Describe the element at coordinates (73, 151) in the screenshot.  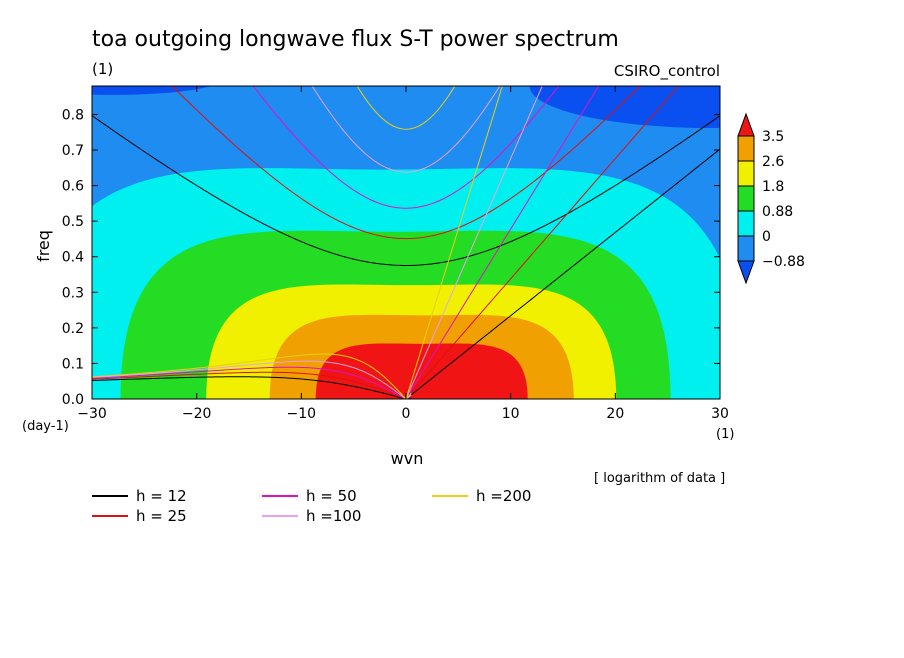
I see `y-tick-label: 0.7` at that location.